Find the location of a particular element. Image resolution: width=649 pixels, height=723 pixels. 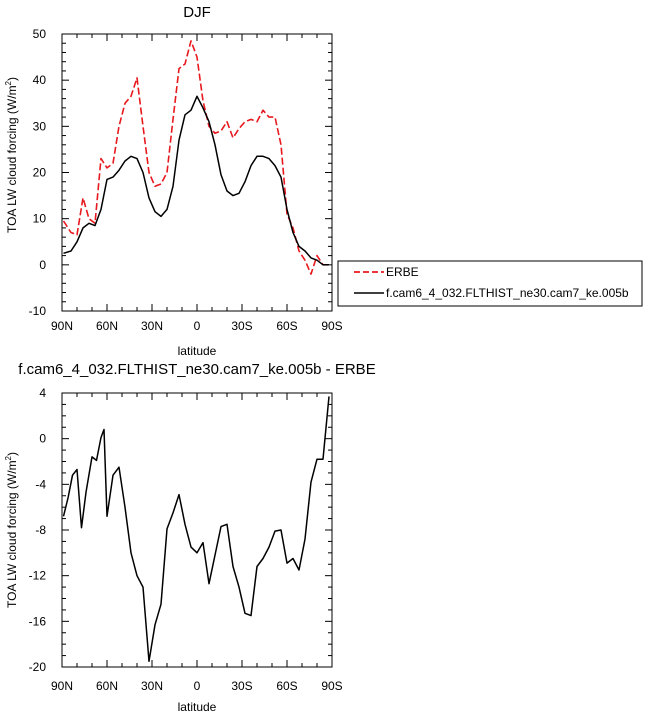

legend-label-erbe: ERBE is located at coordinates (402, 272).